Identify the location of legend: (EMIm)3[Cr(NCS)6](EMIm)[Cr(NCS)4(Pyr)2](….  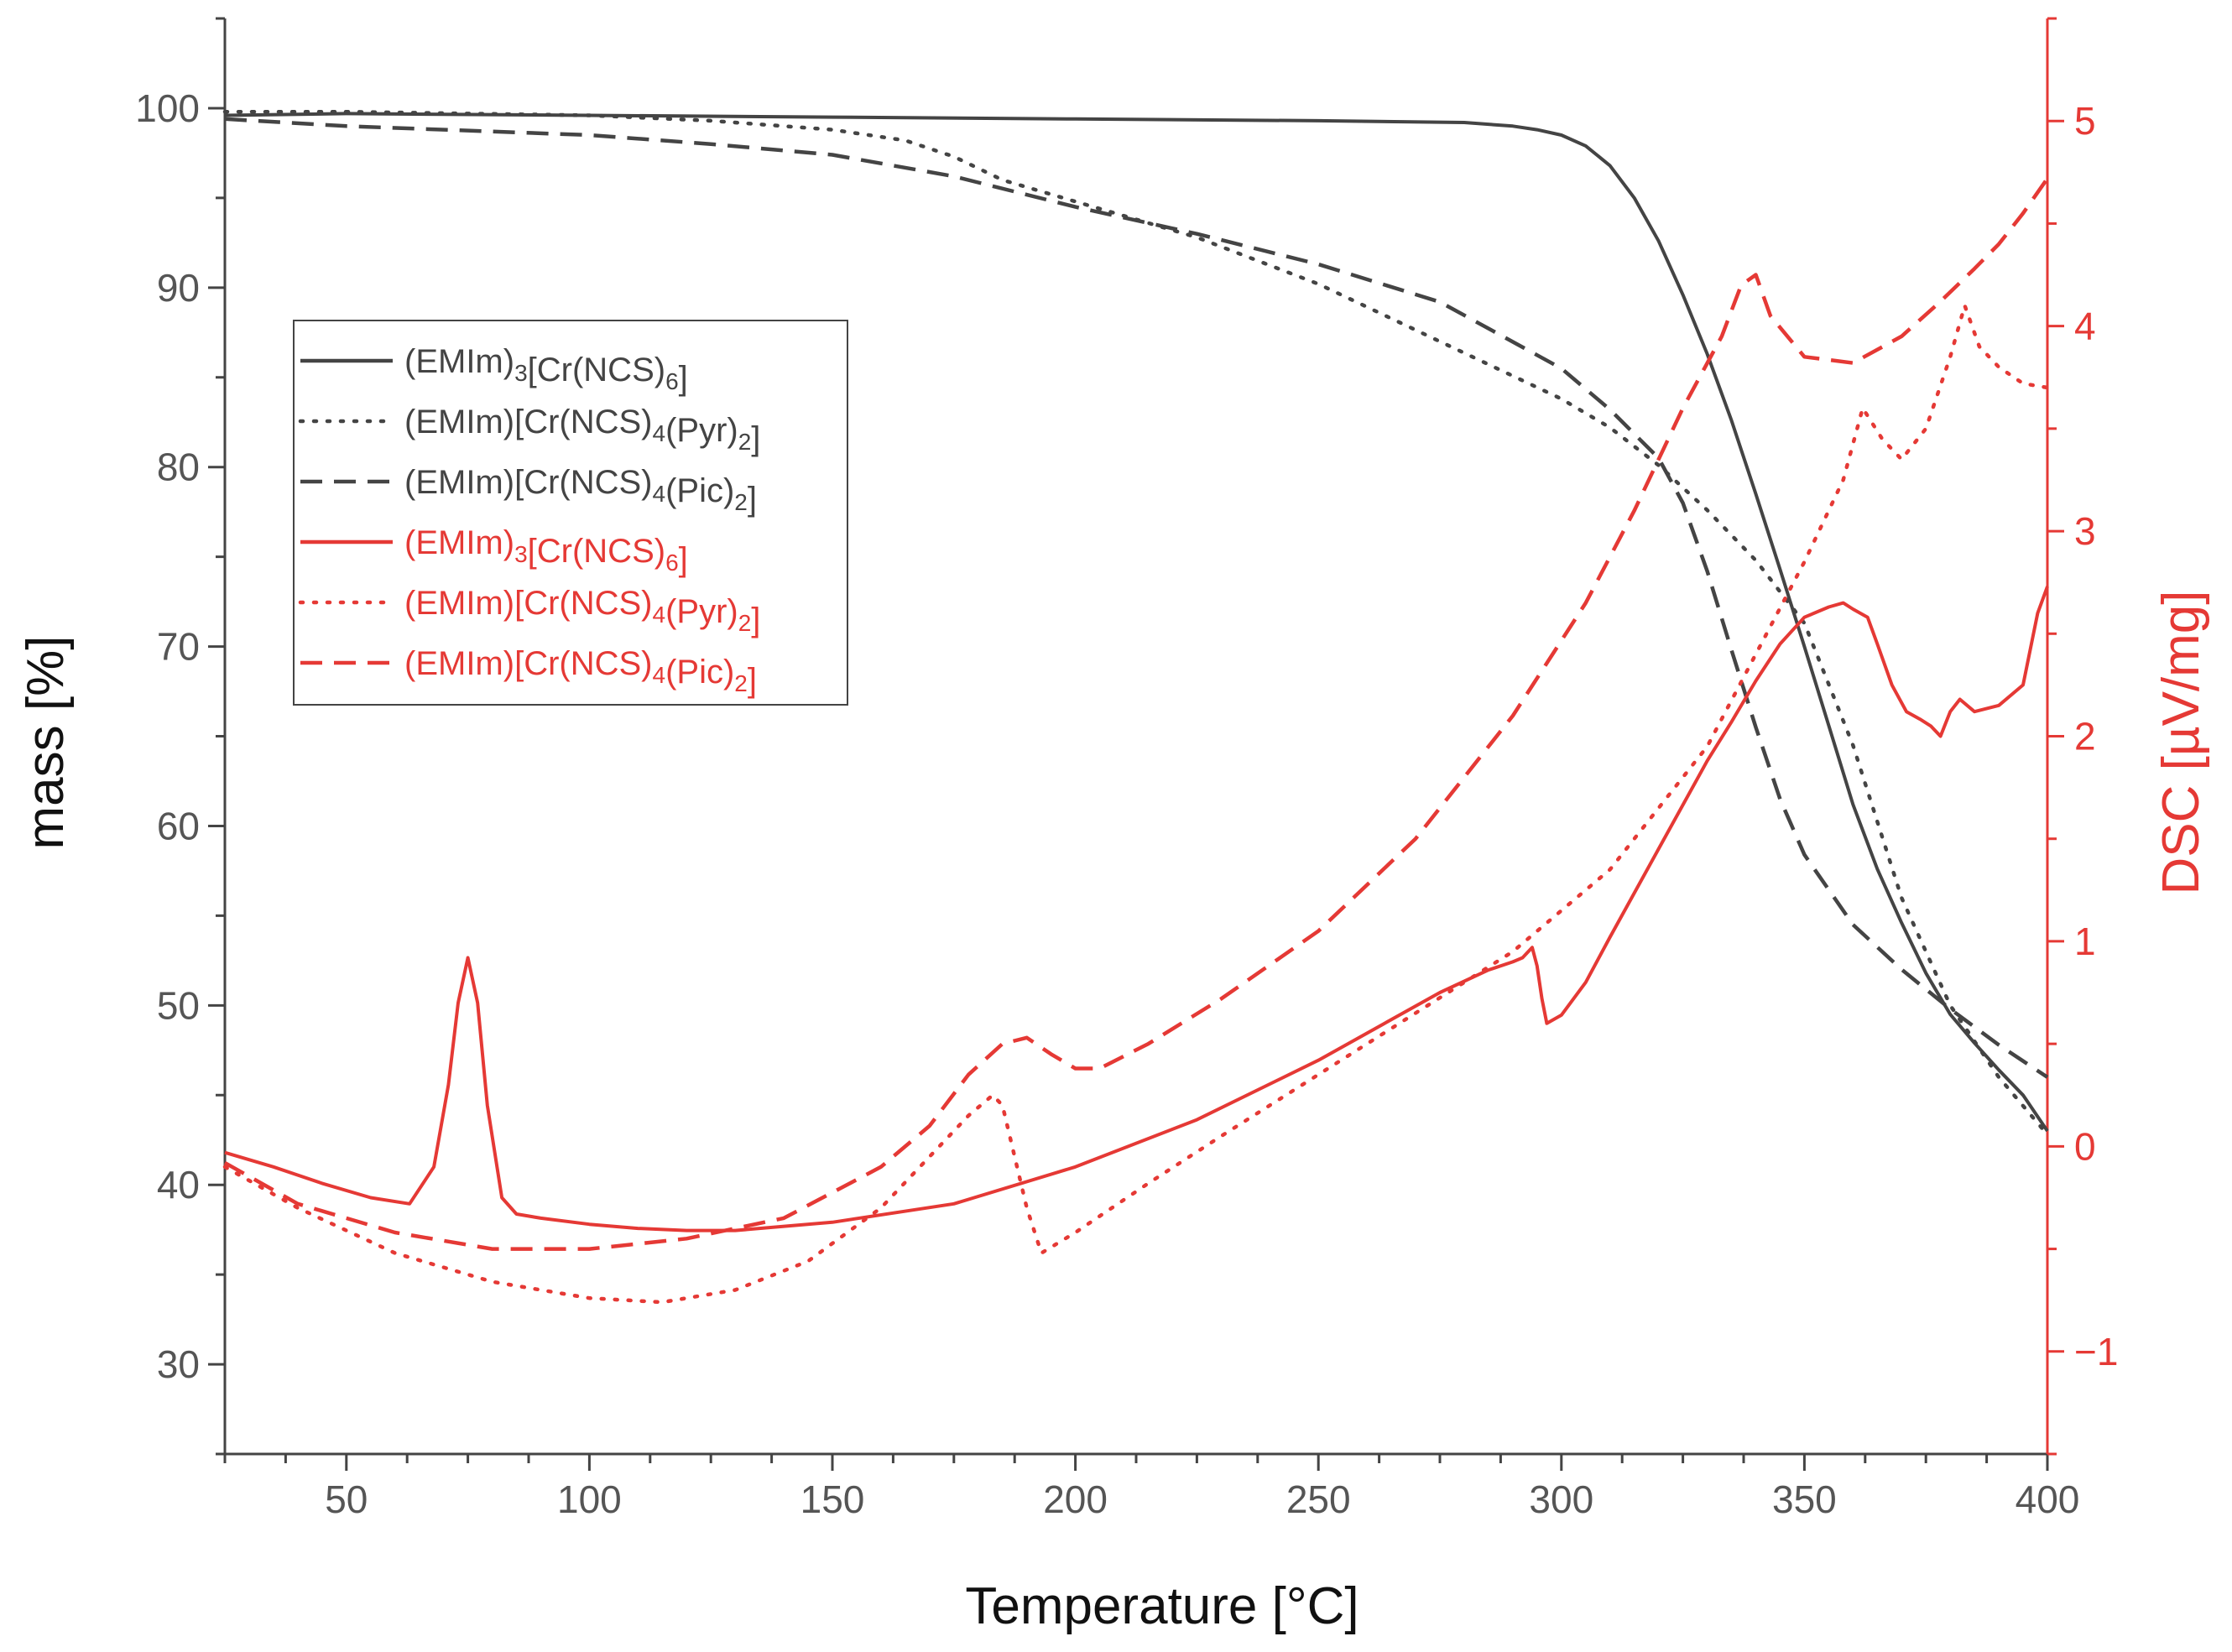
(570, 513).